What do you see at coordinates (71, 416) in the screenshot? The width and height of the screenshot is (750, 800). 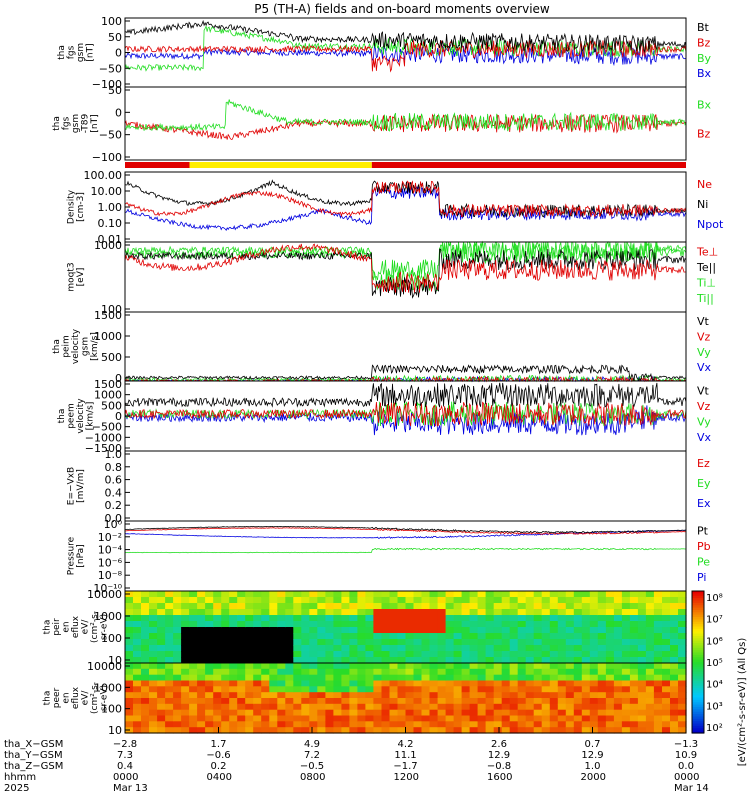 I see `ylabel-line: peem` at bounding box center [71, 416].